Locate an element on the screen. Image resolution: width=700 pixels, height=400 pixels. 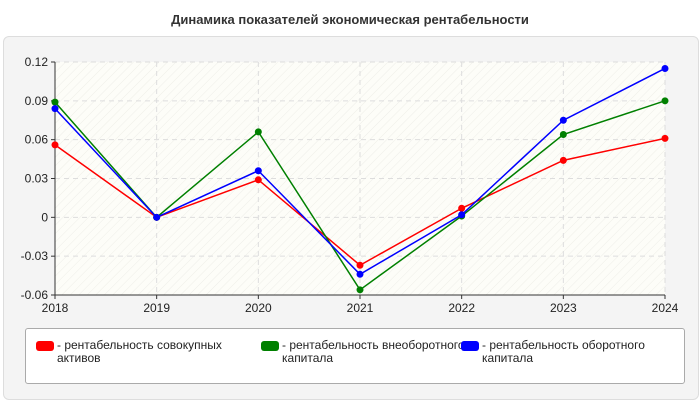
y-tick-label: -0.06 is located at coordinates (35, 295).